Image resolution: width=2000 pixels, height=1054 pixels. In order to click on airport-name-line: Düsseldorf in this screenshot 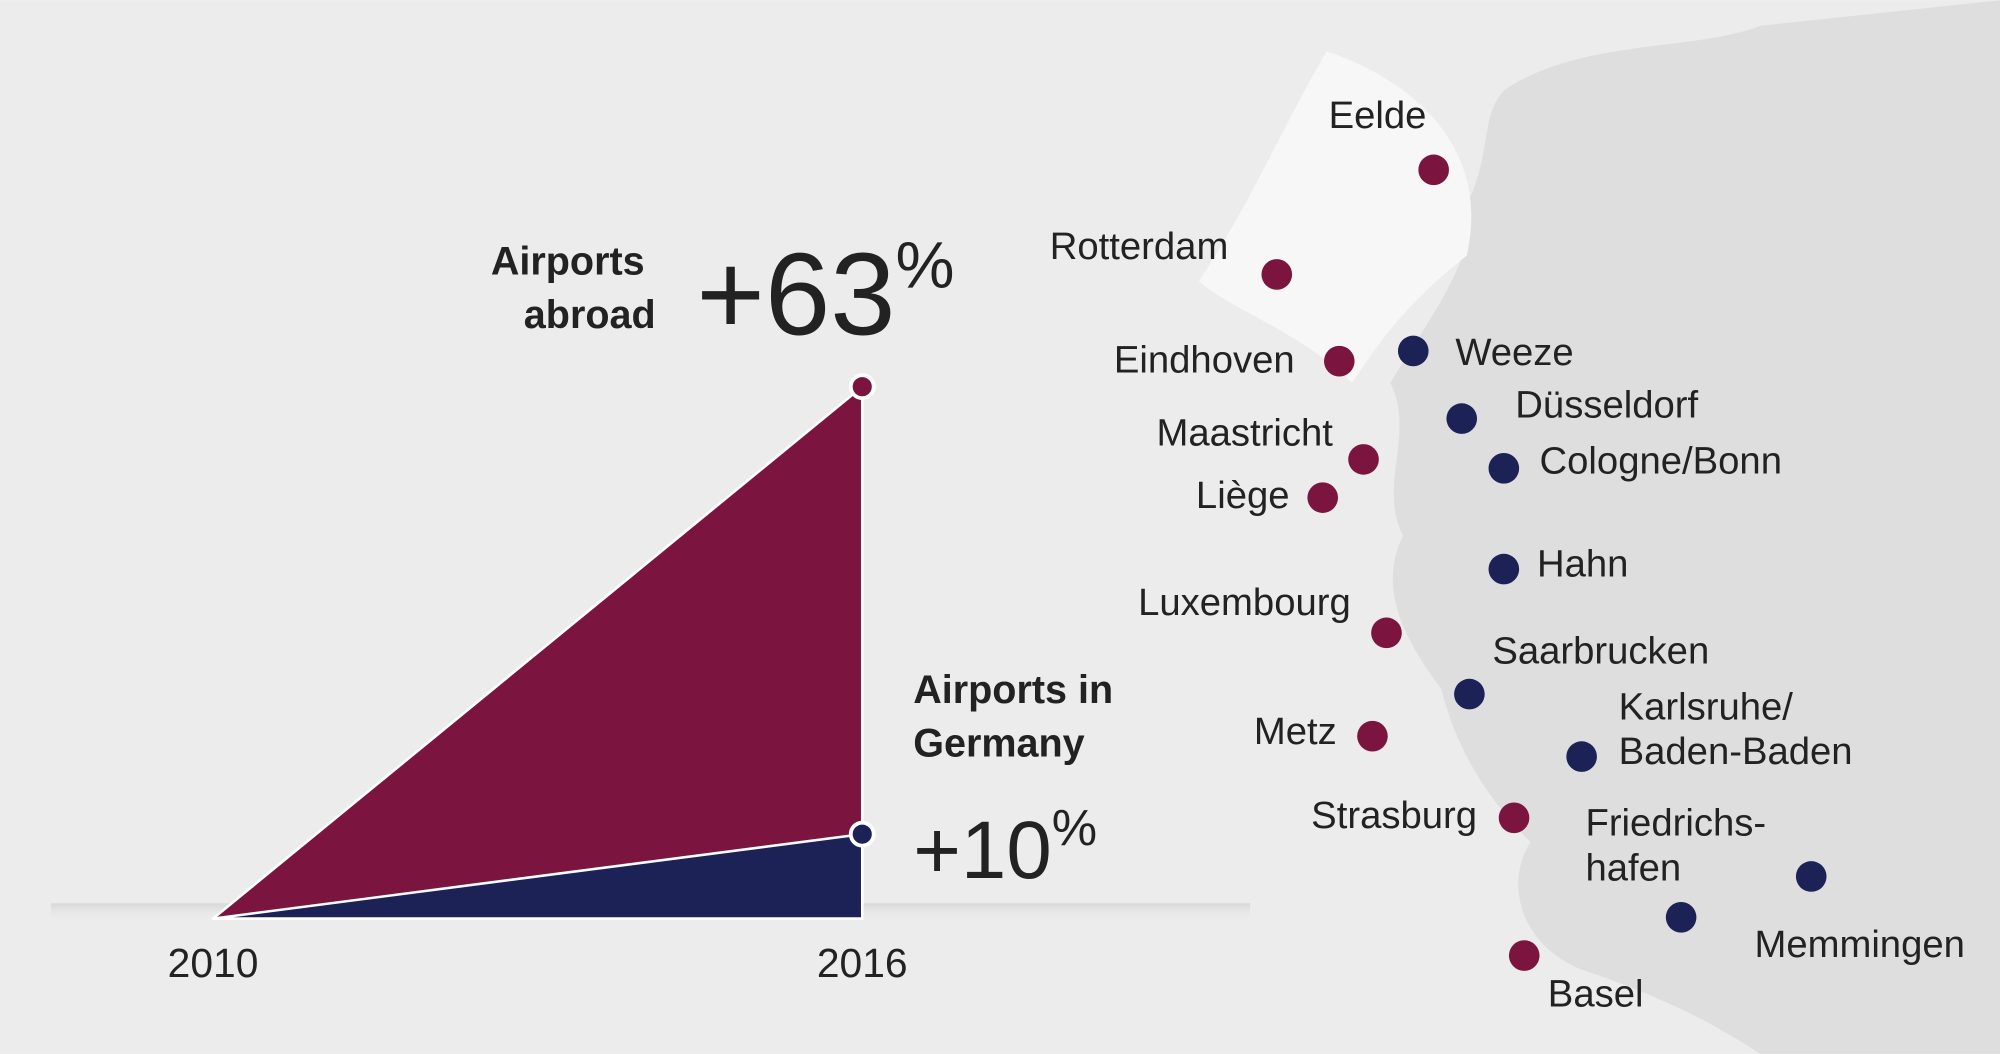, I will do `click(1606, 404)`.